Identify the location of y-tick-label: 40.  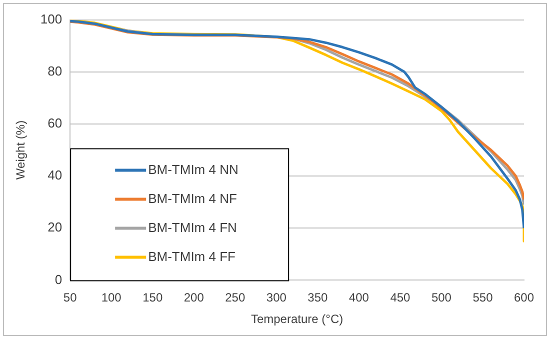
(55, 175).